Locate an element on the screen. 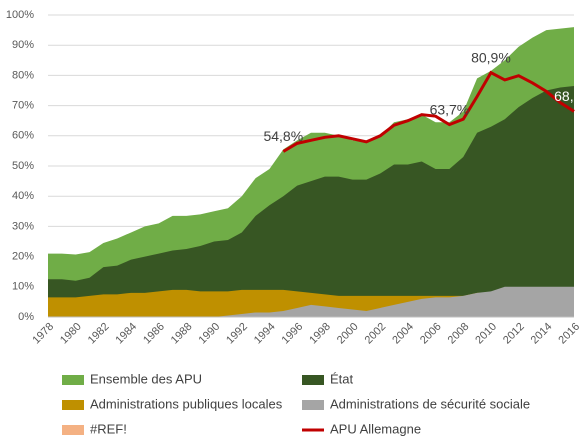  y-tick-label: 80% is located at coordinates (23, 75).